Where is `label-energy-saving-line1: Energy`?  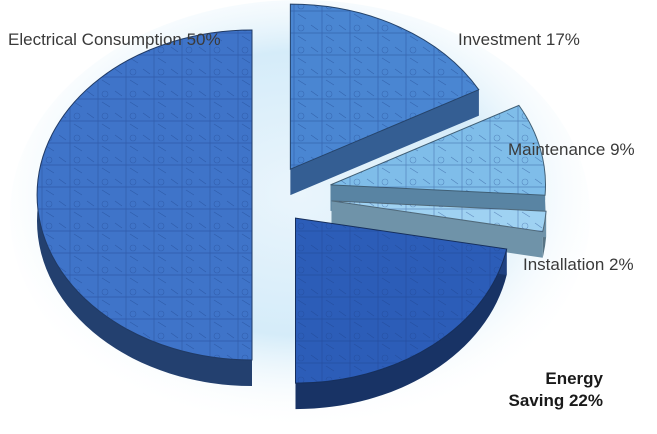
label-energy-saving-line1: Energy is located at coordinates (574, 378).